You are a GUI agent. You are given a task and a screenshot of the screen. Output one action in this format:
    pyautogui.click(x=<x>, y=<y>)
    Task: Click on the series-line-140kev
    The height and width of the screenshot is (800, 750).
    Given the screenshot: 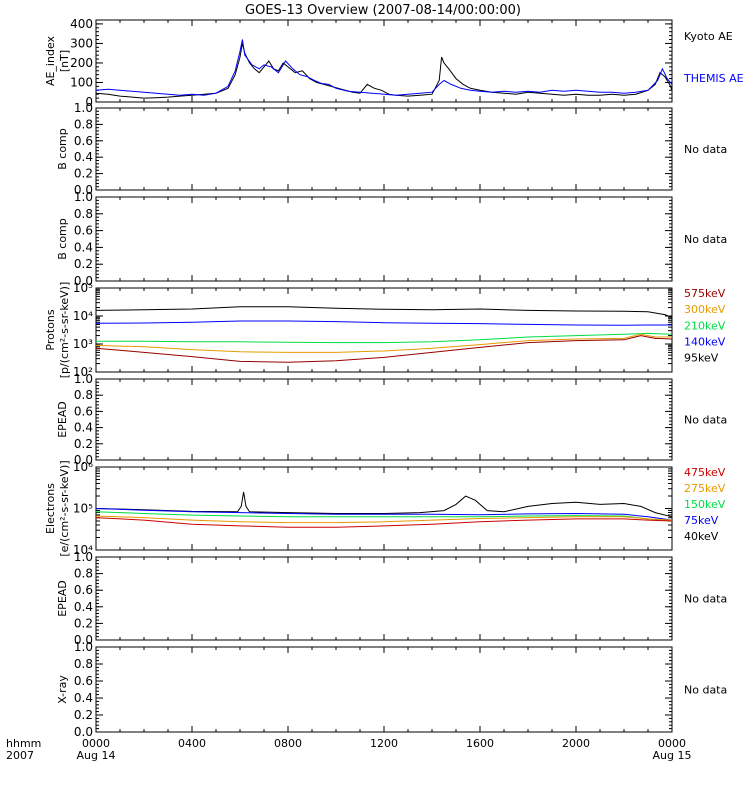 What is the action you would take?
    pyautogui.click(x=383, y=323)
    